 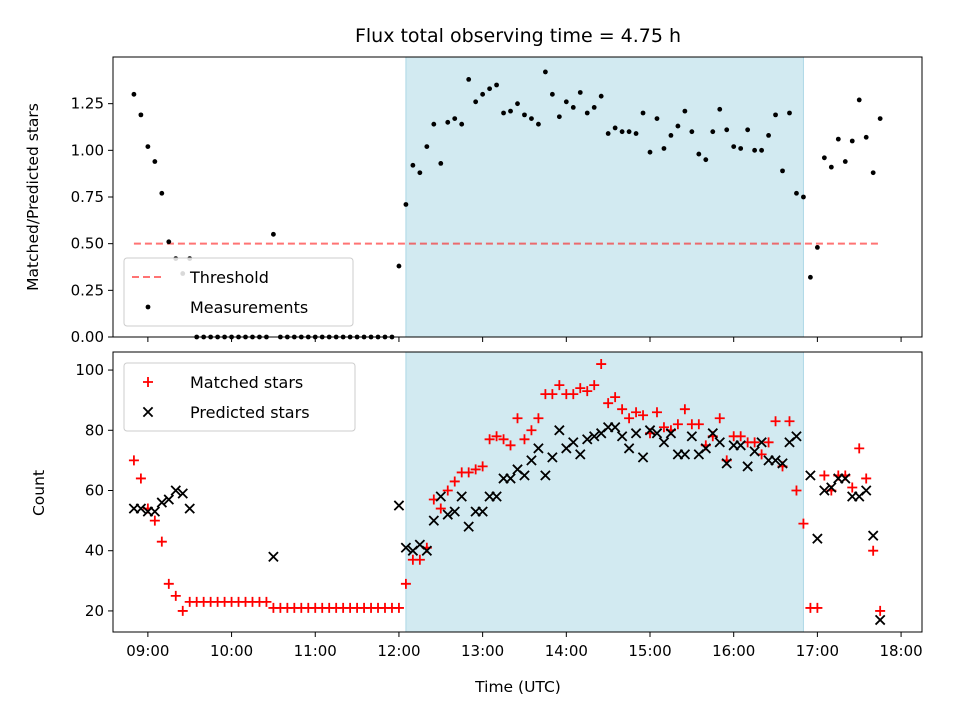 I want to click on x-tick-label: 16:00, so click(x=733, y=651).